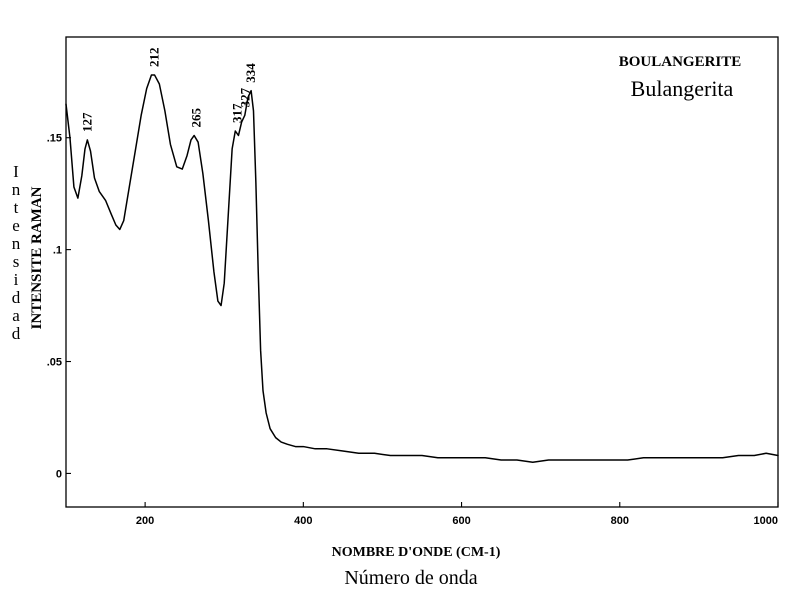 Image resolution: width=810 pixels, height=598 pixels. Describe the element at coordinates (303, 521) in the screenshot. I see `x-tick-label: 400` at that location.